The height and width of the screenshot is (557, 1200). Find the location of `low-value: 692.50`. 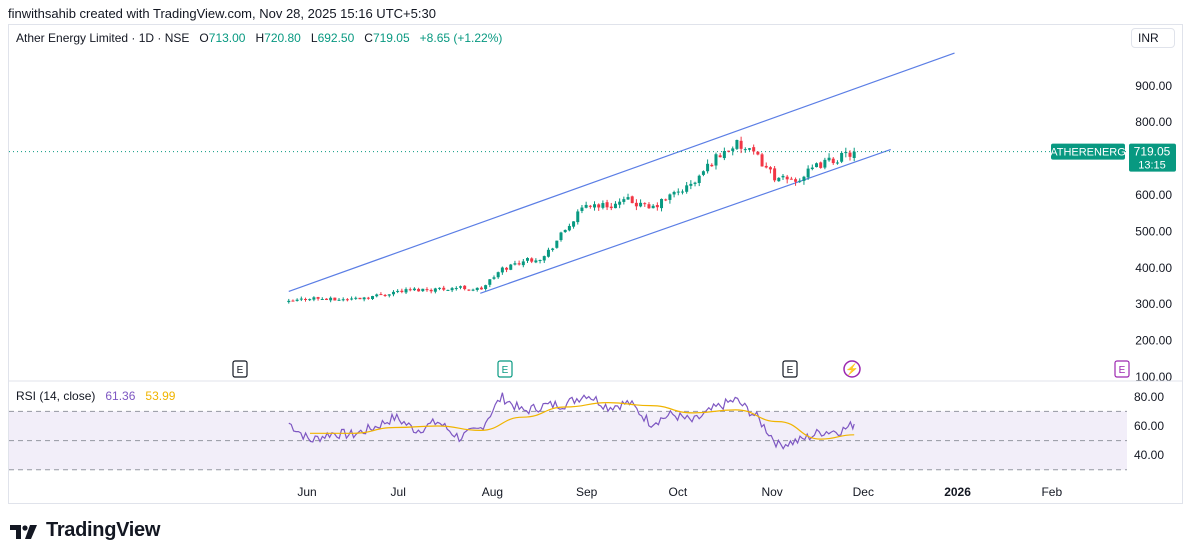

low-value: 692.50 is located at coordinates (336, 38).